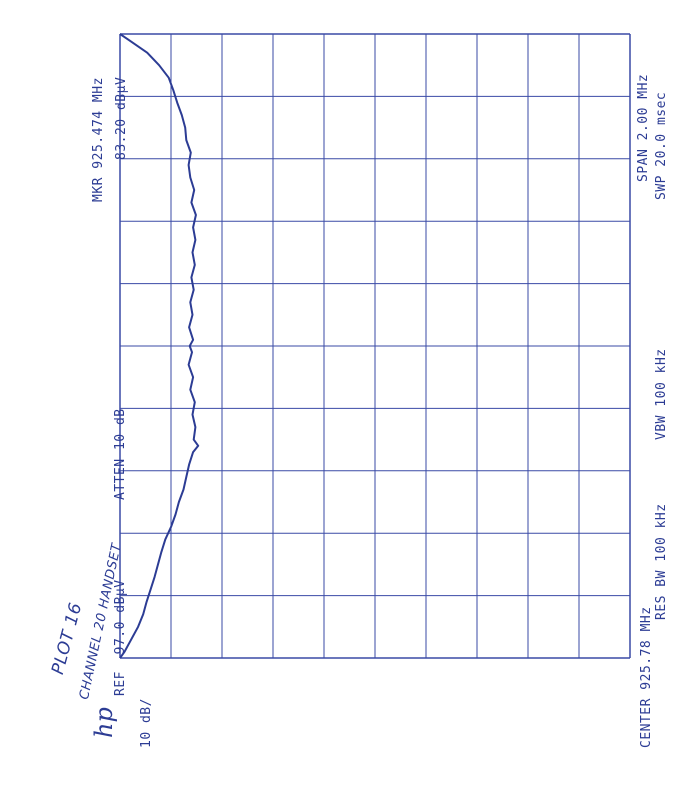  I want to click on hp-logo-text: hp, so click(104, 722).